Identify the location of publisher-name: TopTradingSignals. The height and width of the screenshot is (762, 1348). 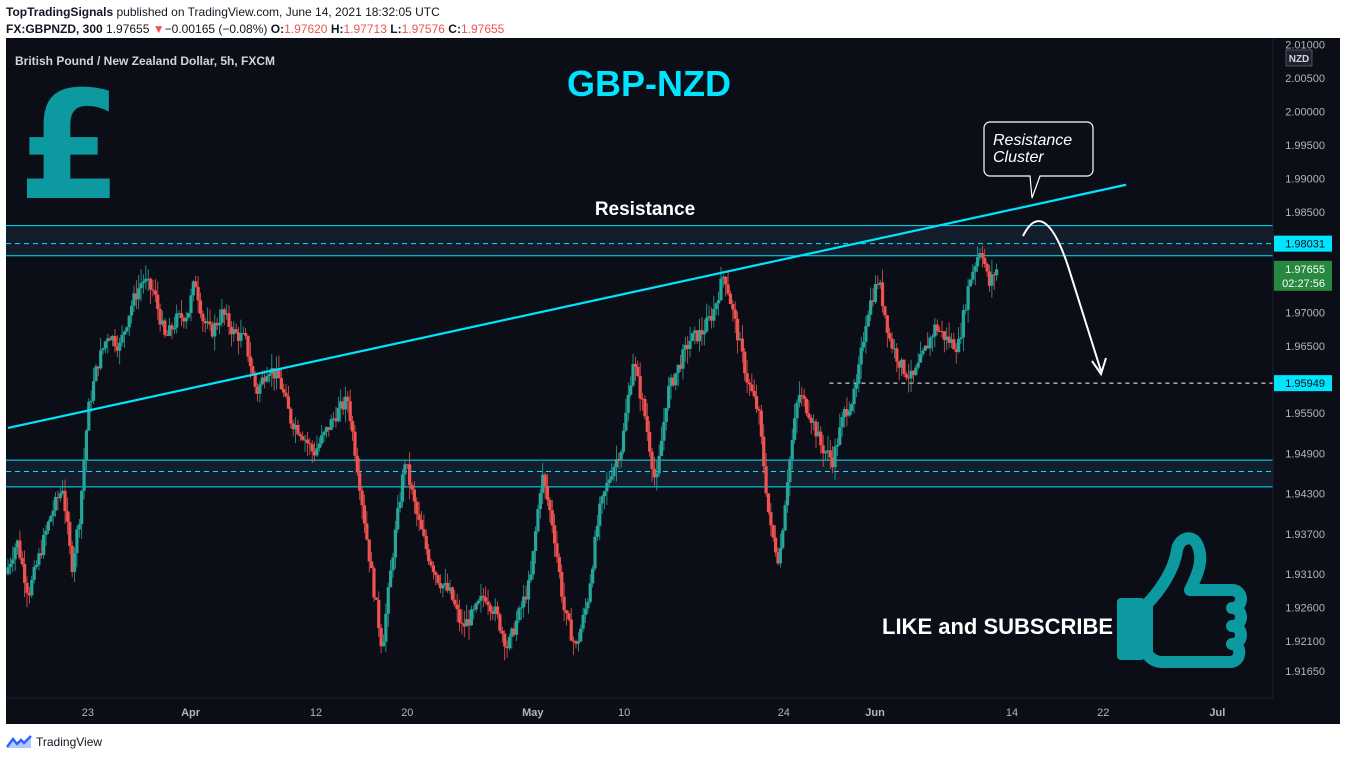
(60, 12).